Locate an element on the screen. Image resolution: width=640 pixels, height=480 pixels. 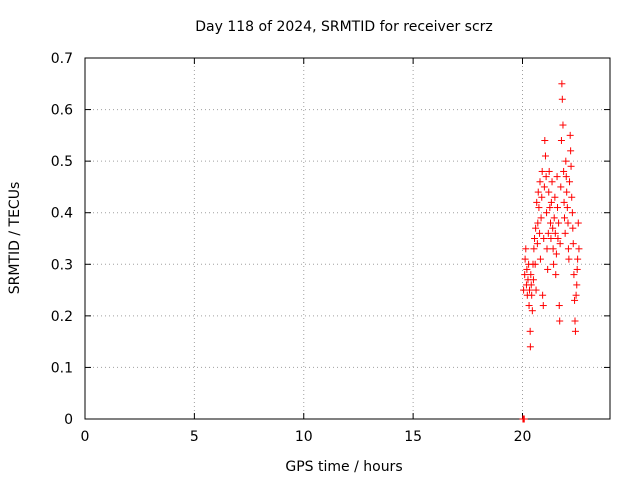
x-tick-label: 0 is located at coordinates (85, 437).